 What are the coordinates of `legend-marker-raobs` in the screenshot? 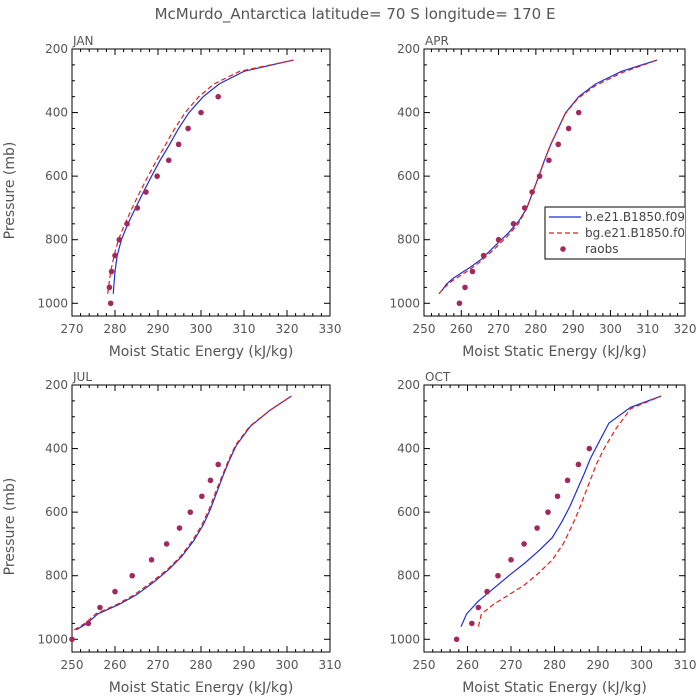 It's located at (563, 249).